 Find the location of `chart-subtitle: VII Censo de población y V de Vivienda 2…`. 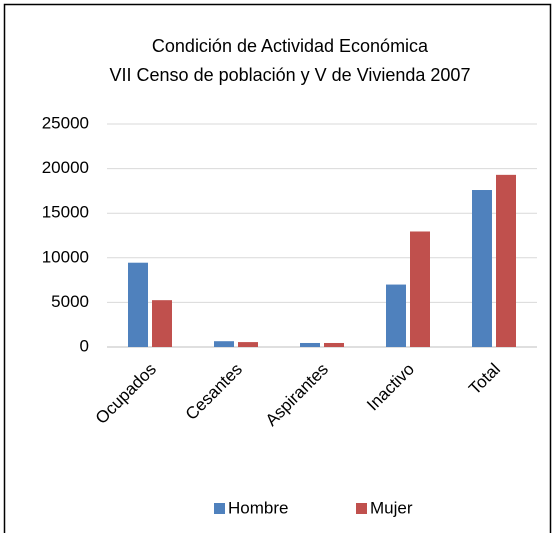

chart-subtitle: VII Censo de población y V de Vivienda 2… is located at coordinates (290, 75).